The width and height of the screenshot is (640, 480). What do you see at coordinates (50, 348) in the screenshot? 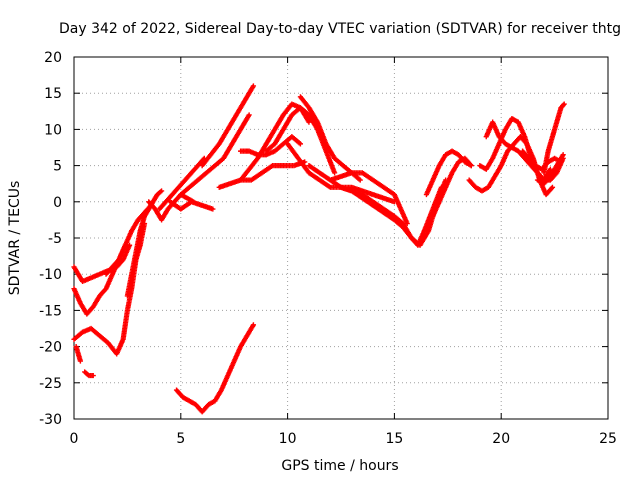
I see `y-tick-label: -20` at bounding box center [50, 348].